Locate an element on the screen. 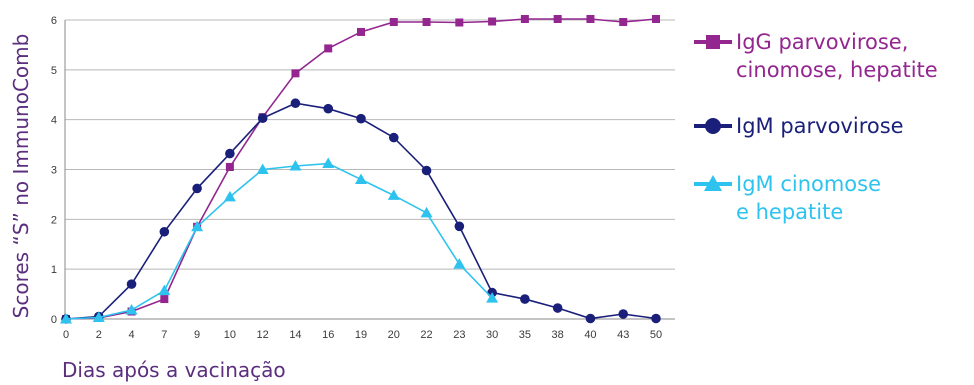 This screenshot has height=385, width=974. legend-item-igm-cinomose: IgM cinomose e hepatite is located at coordinates (833, 198).